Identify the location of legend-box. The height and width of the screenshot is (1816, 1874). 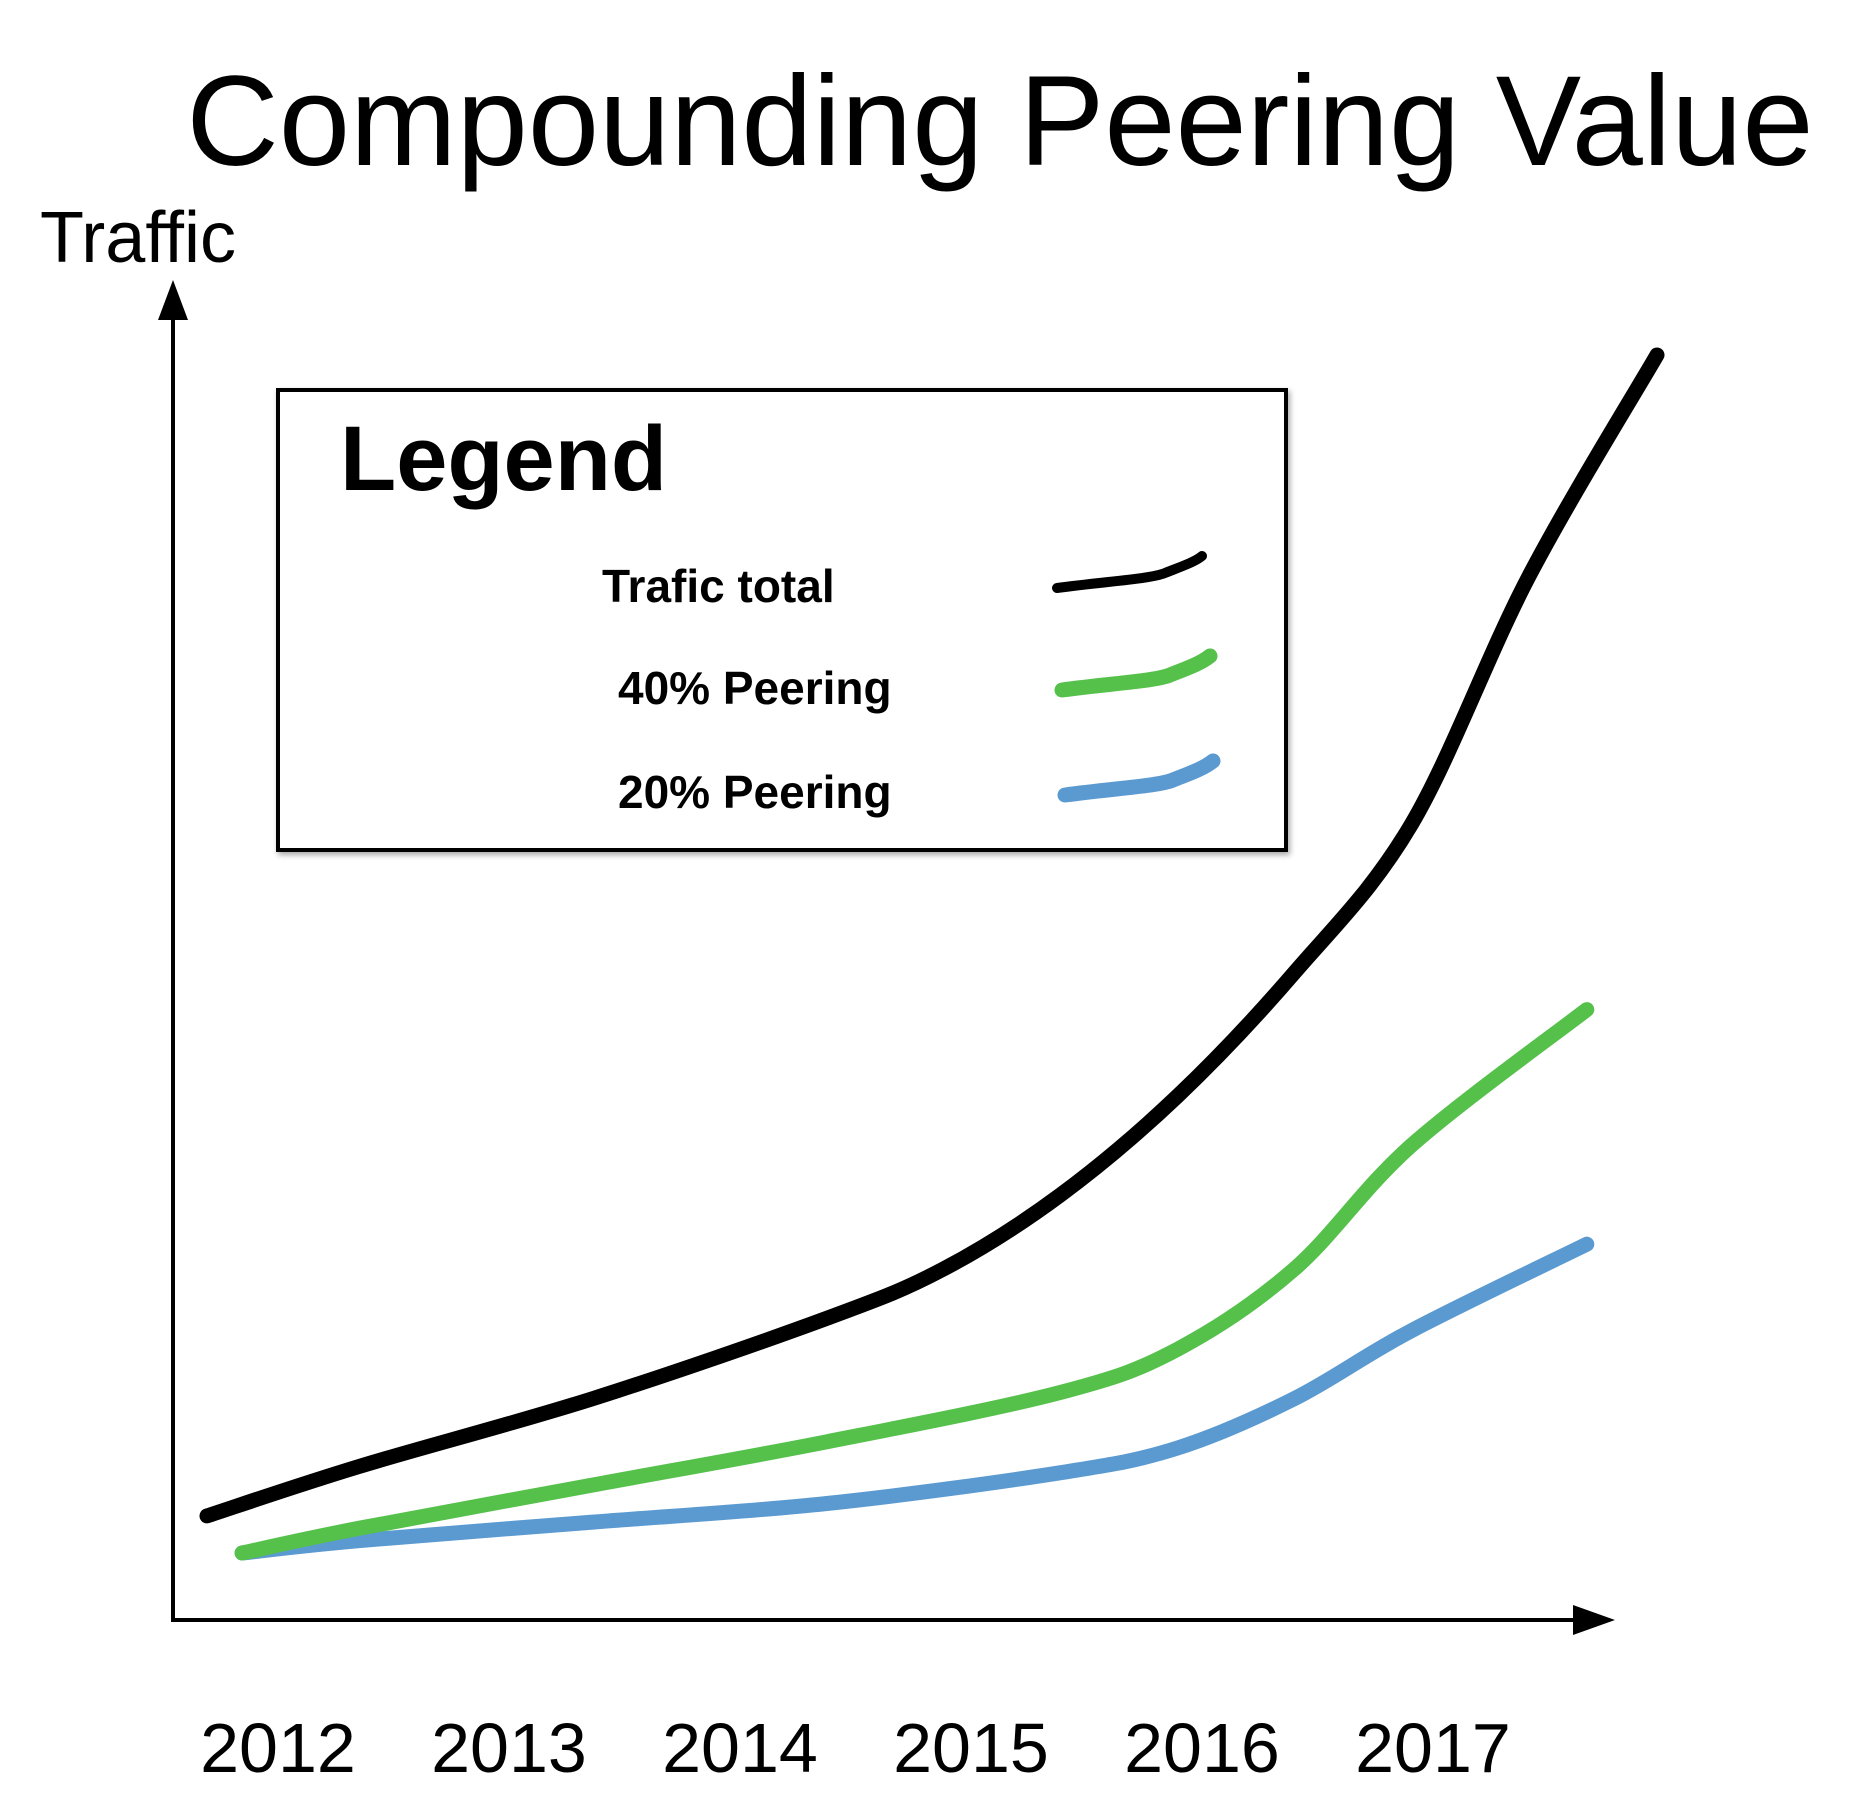
(782, 620).